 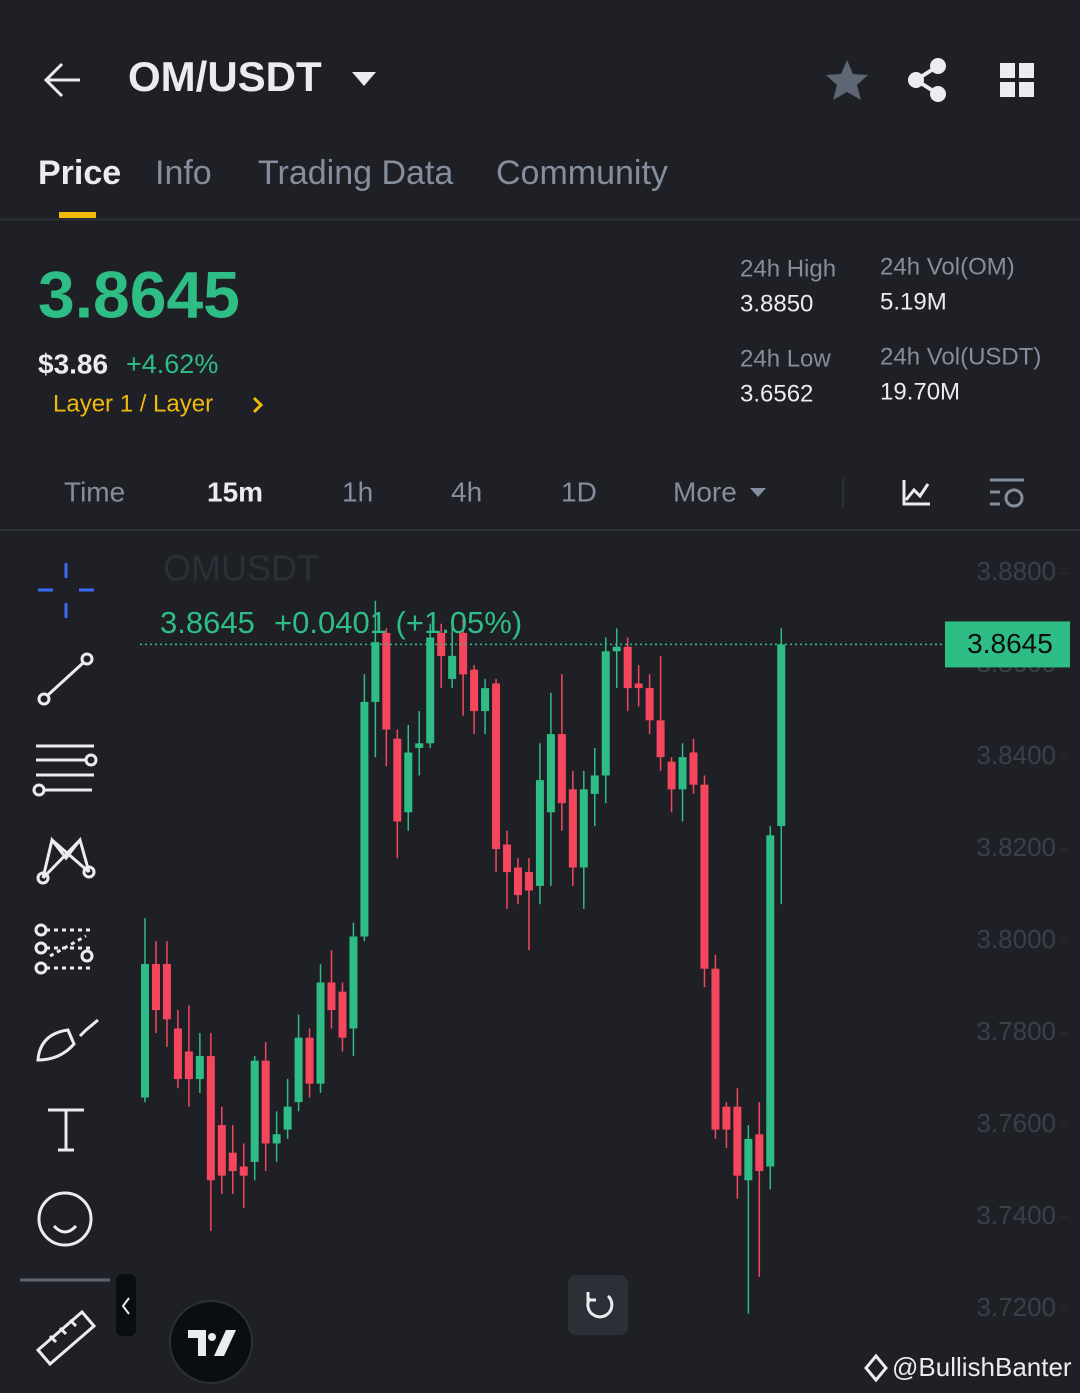 I want to click on settings-icon, so click(x=1007, y=493).